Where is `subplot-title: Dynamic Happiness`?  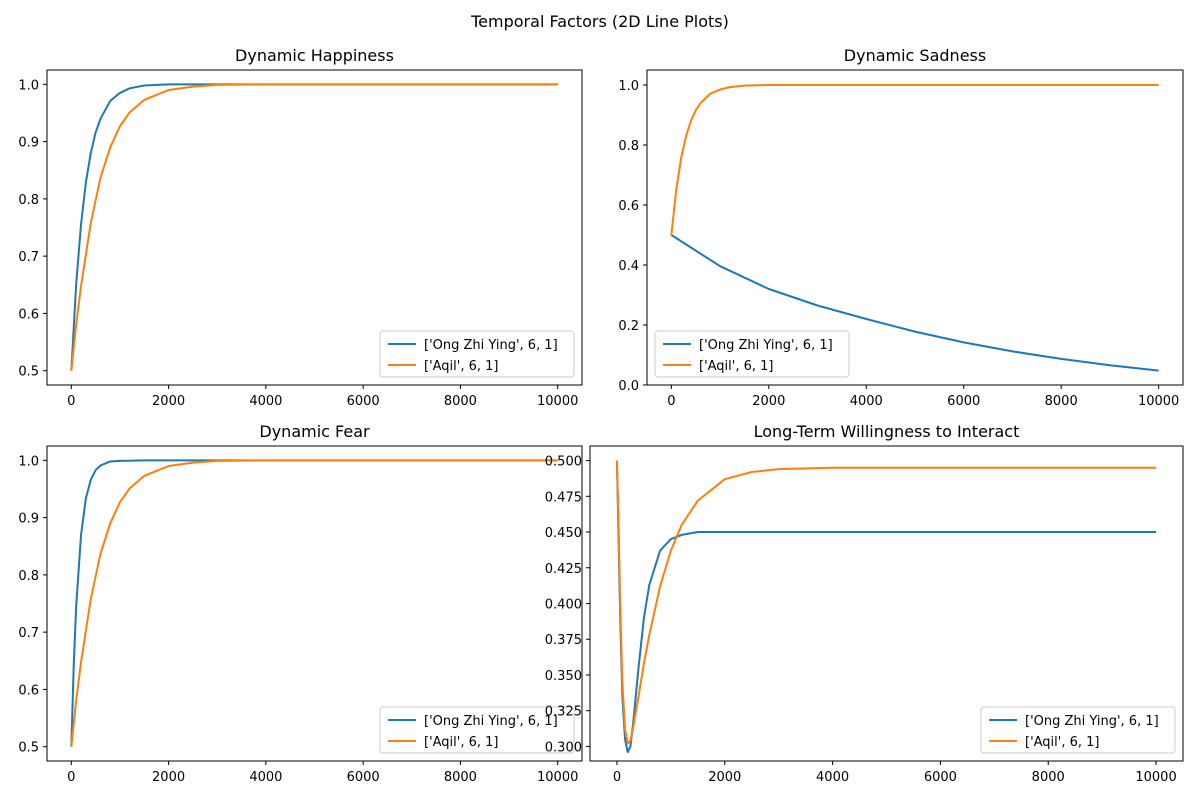
subplot-title: Dynamic Happiness is located at coordinates (314, 55).